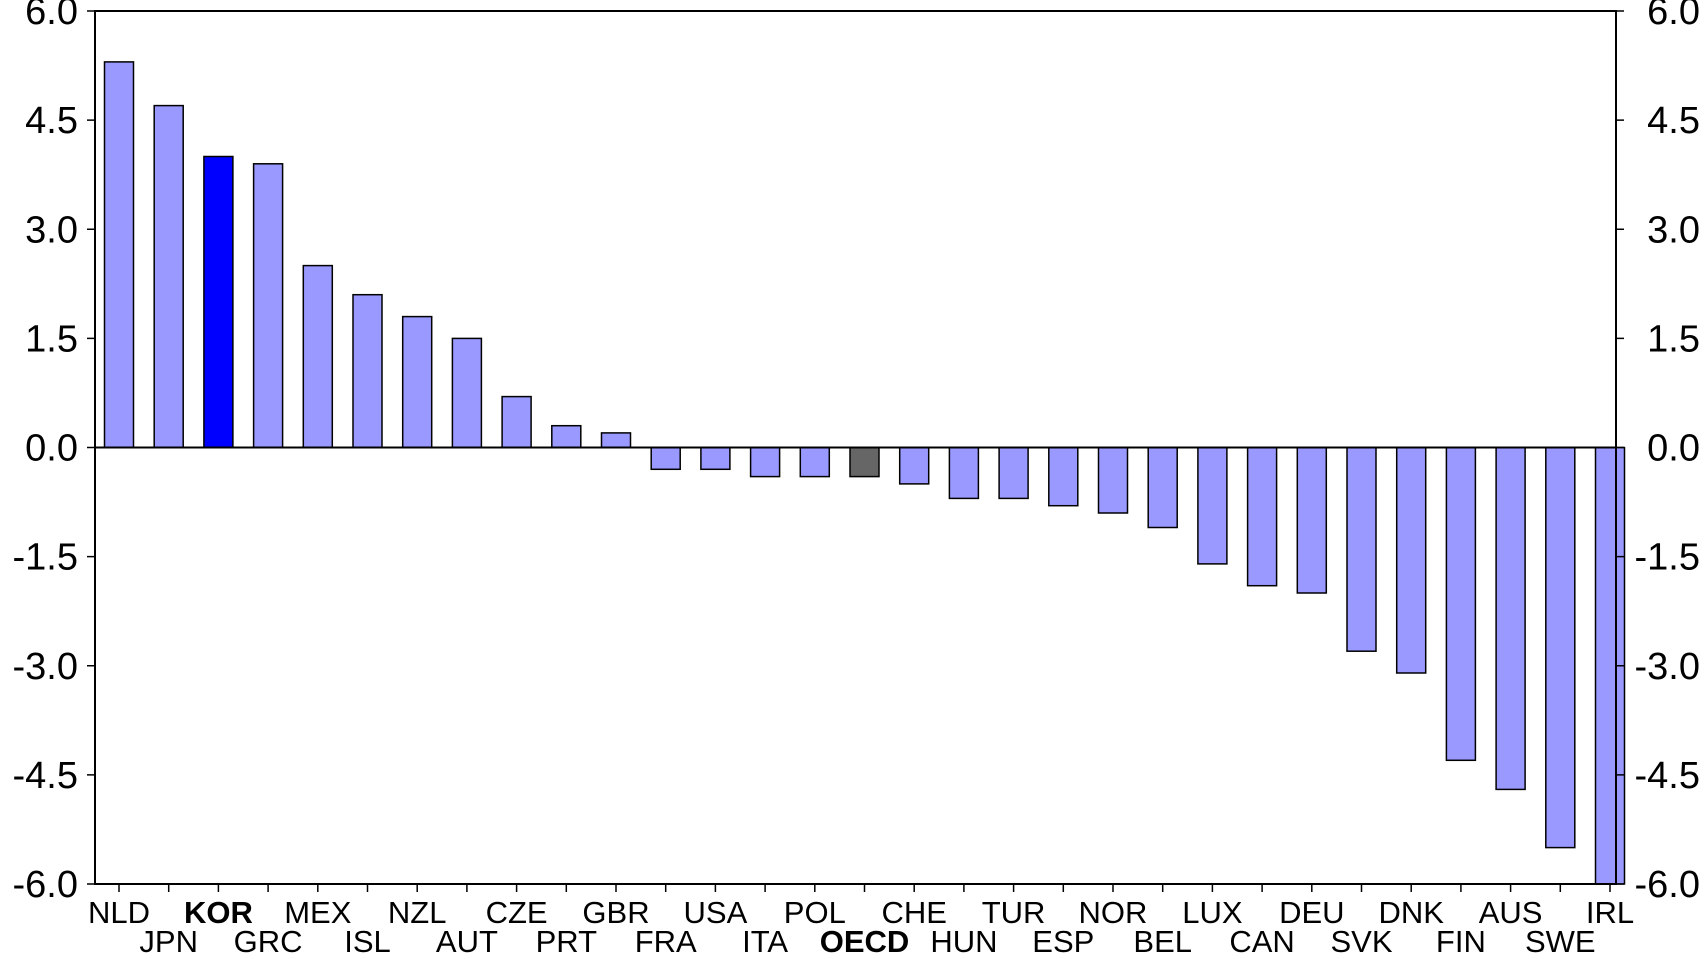 The height and width of the screenshot is (959, 1708). I want to click on bar-deu, so click(1312, 520).